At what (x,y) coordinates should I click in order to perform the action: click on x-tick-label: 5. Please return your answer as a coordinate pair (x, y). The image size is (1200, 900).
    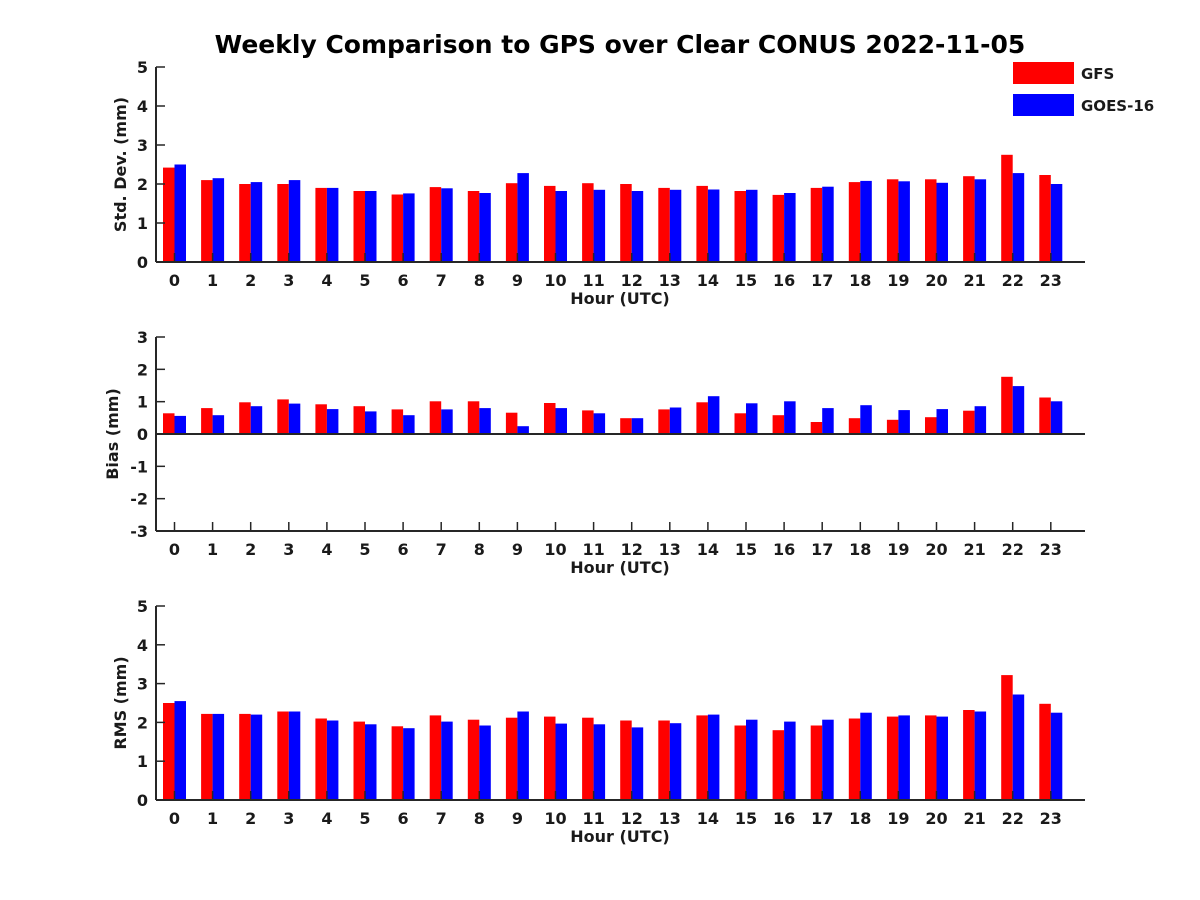
    Looking at the image, I should click on (364, 818).